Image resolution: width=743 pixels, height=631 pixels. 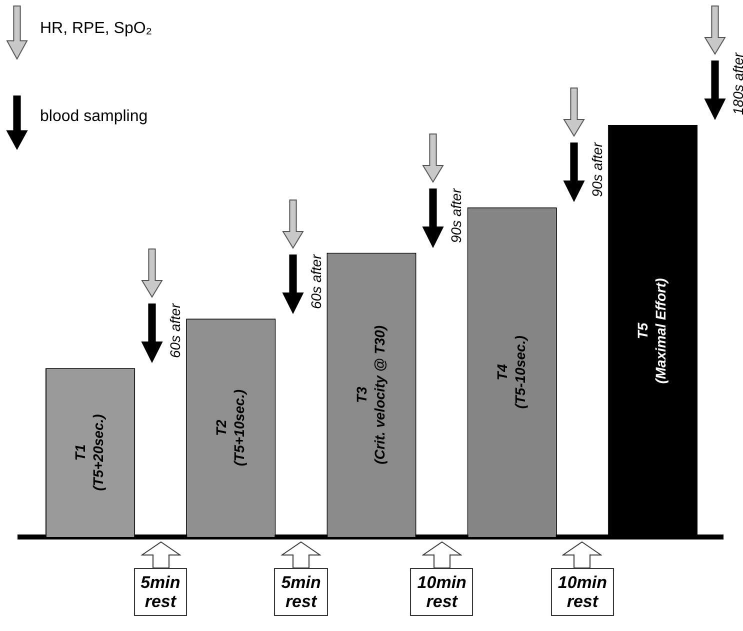 I want to click on text: 180s after, so click(x=736, y=83).